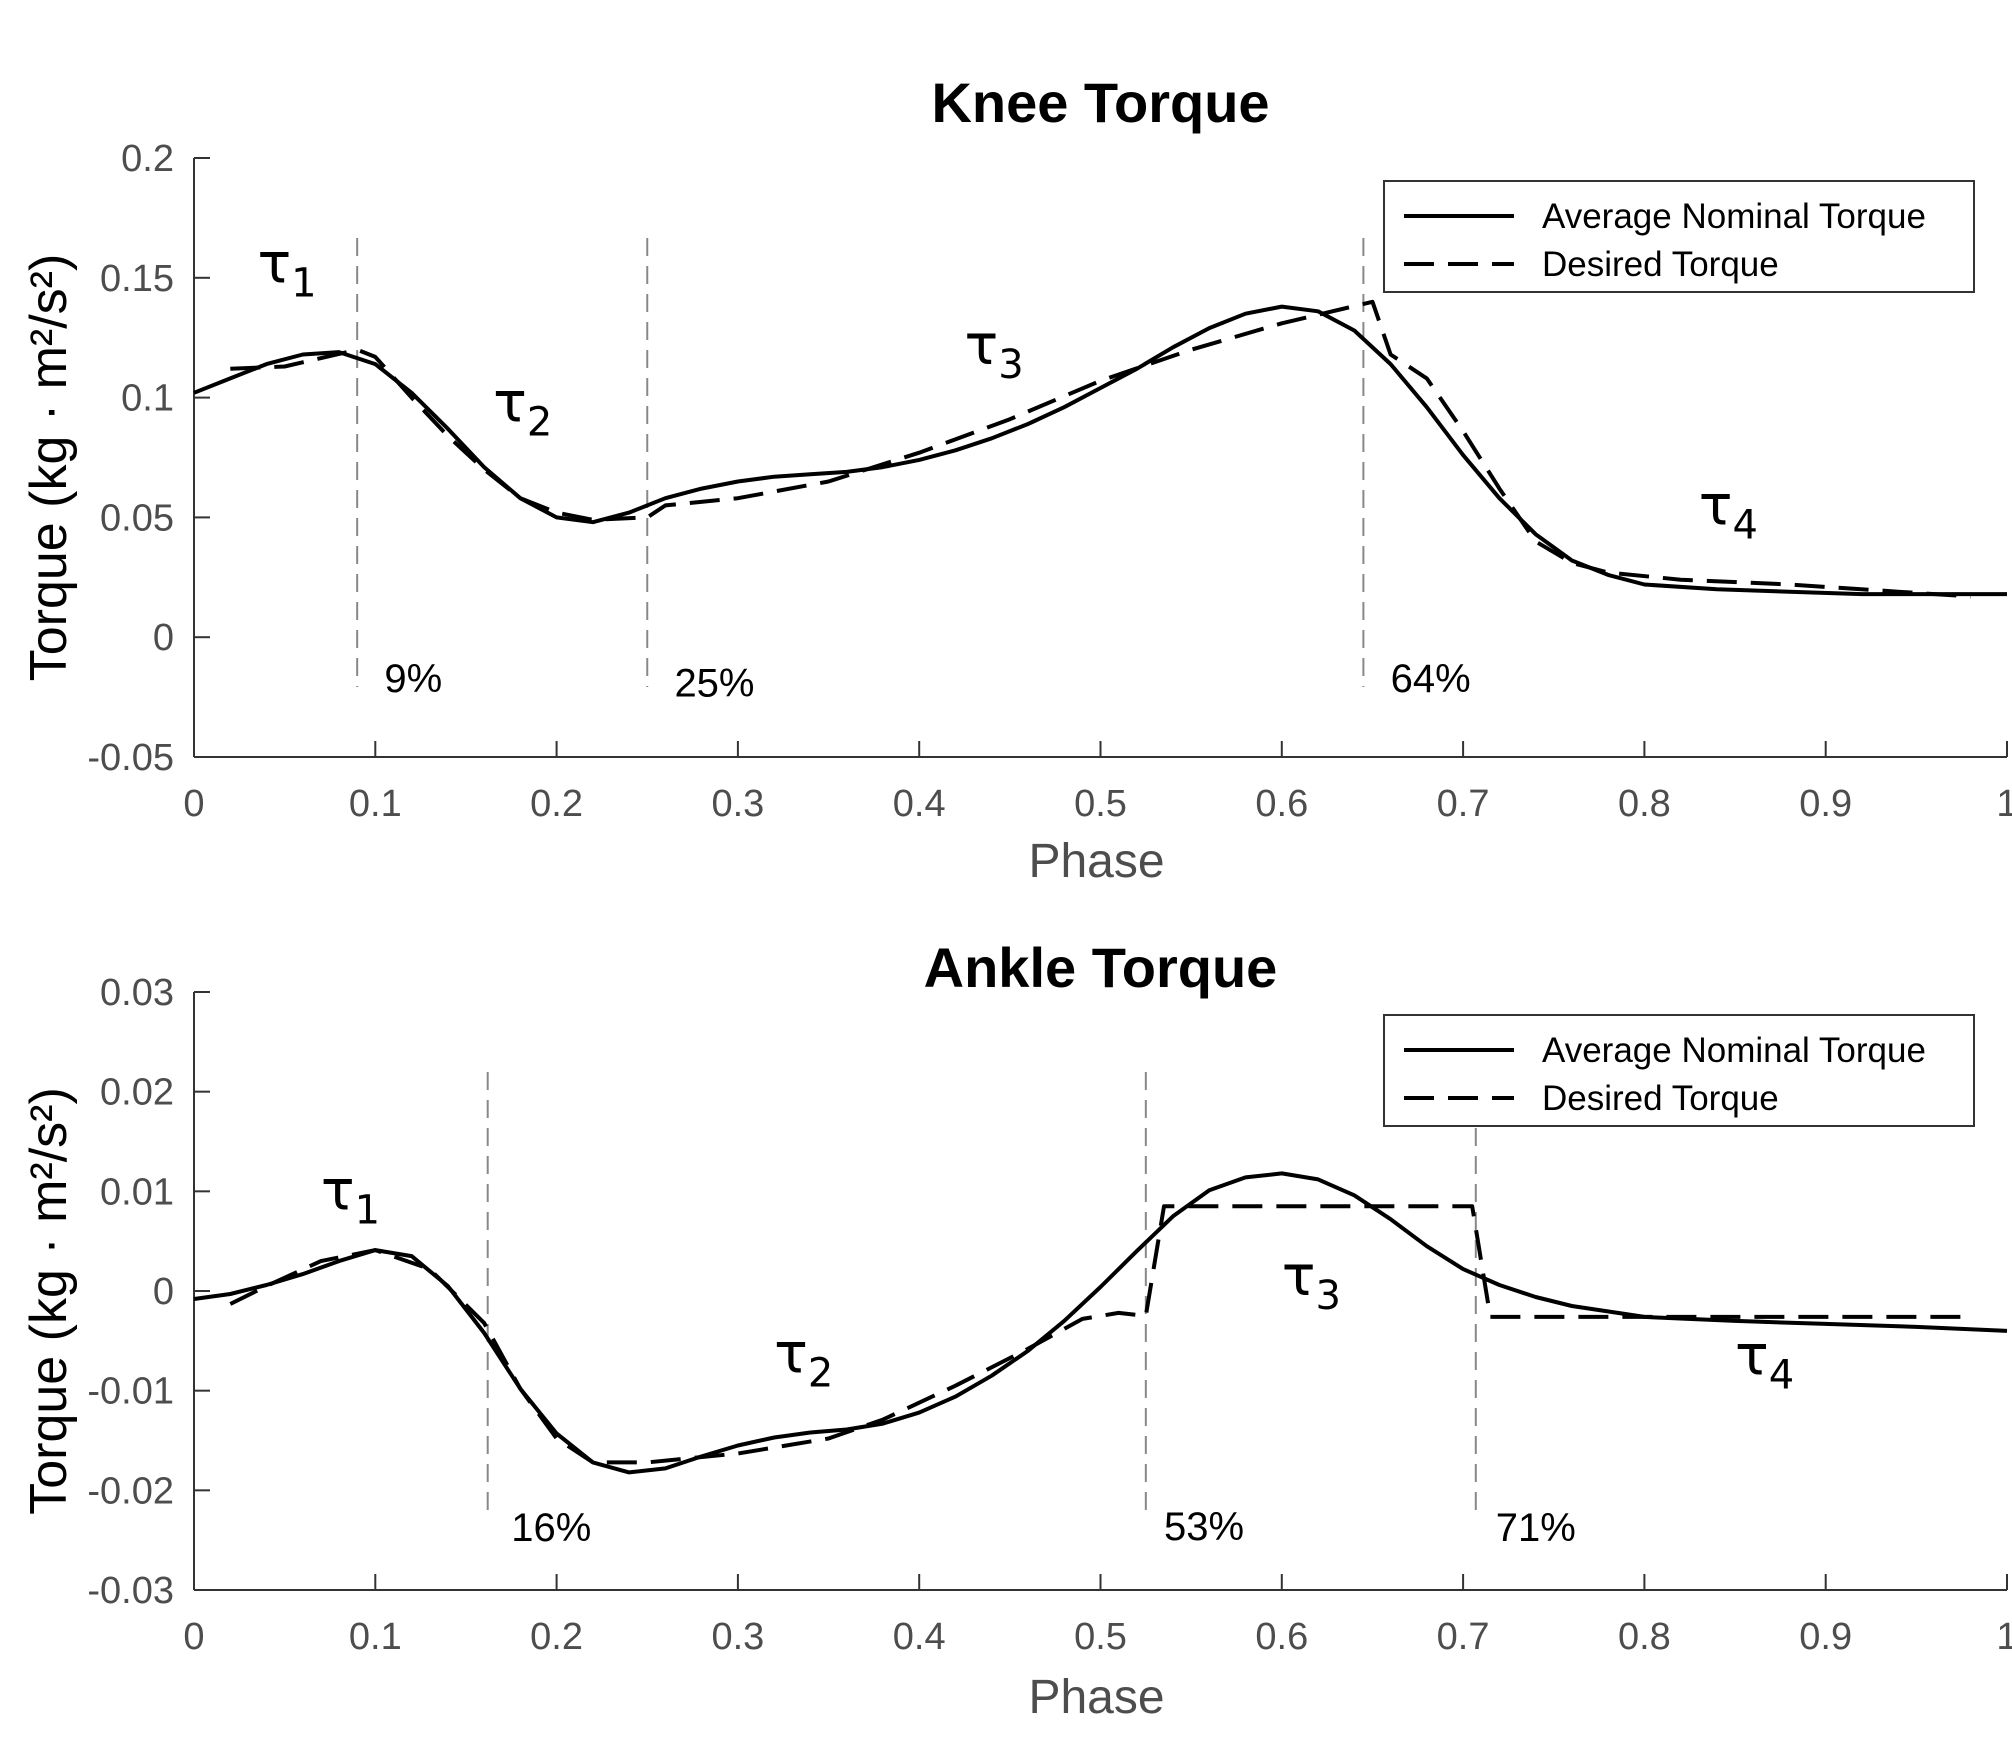 This screenshot has width=2012, height=1741. I want to click on chart-1-x-tick-label: 0.6, so click(1281, 1637).